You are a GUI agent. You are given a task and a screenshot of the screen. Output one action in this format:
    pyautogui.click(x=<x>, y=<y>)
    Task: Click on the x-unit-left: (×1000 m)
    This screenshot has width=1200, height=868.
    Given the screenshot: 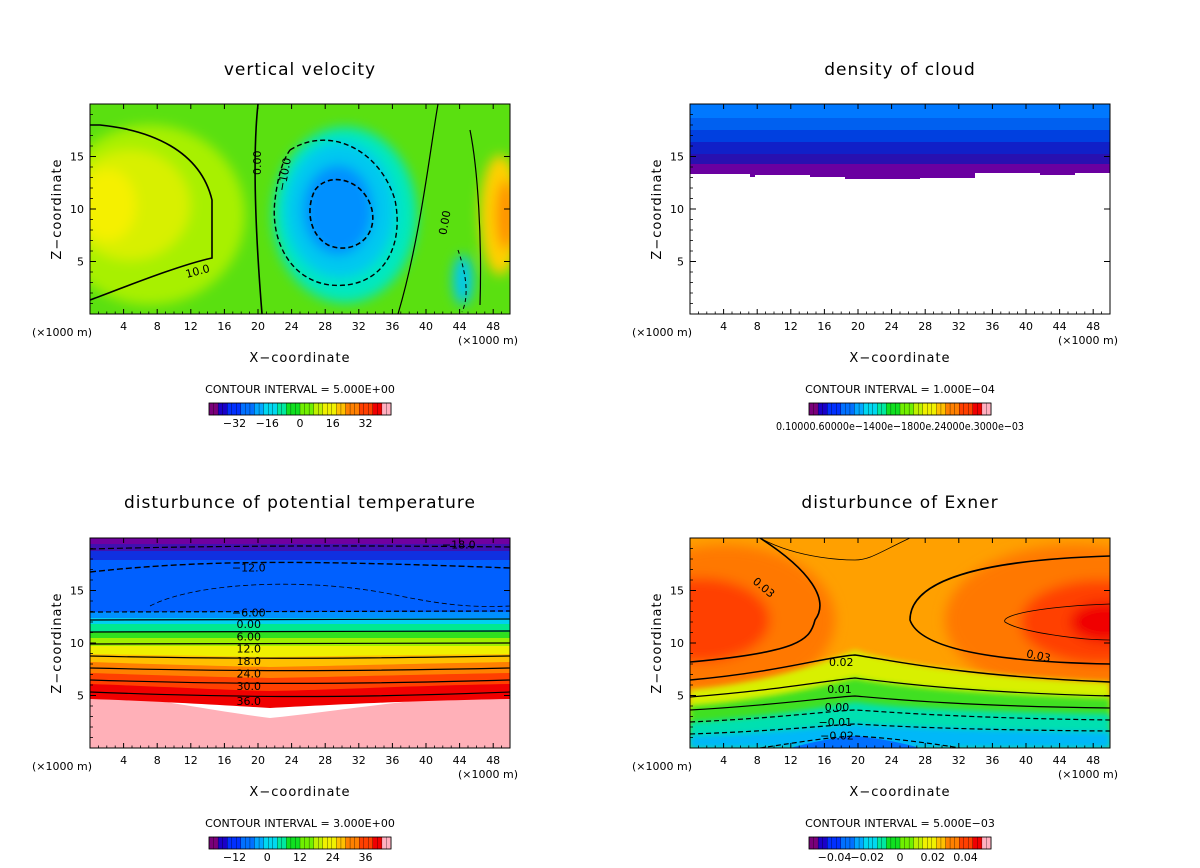 What is the action you would take?
    pyautogui.click(x=662, y=332)
    